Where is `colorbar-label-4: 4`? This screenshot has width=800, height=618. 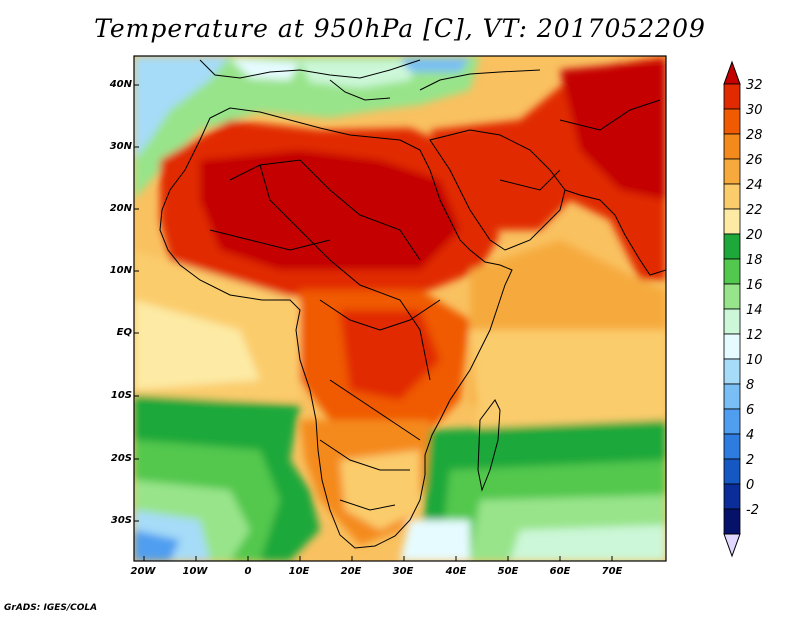 colorbar-label-4: 4 is located at coordinates (750, 435).